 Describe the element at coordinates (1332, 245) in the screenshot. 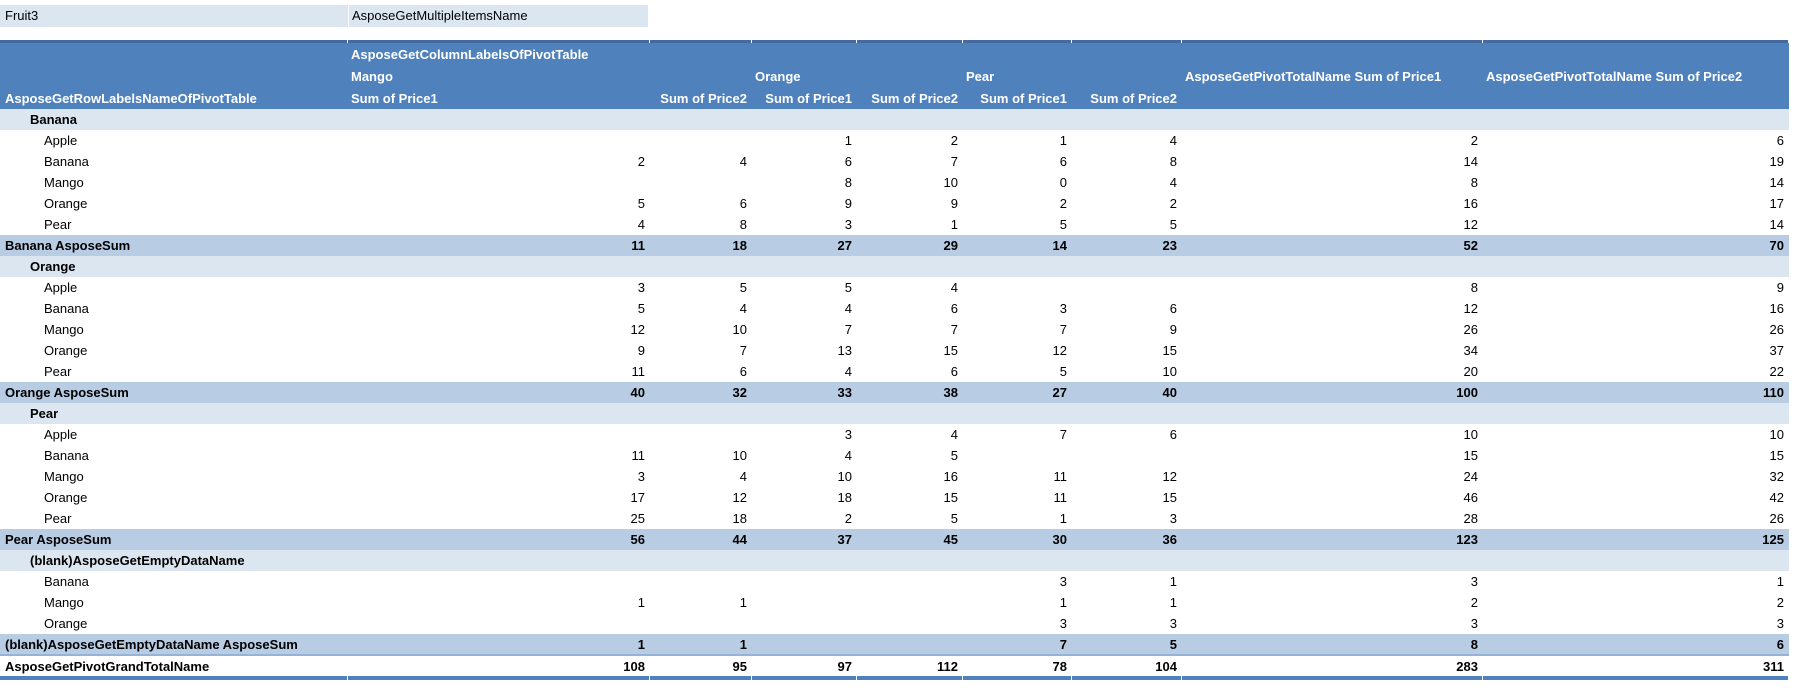

I see `value-cell: 52` at that location.